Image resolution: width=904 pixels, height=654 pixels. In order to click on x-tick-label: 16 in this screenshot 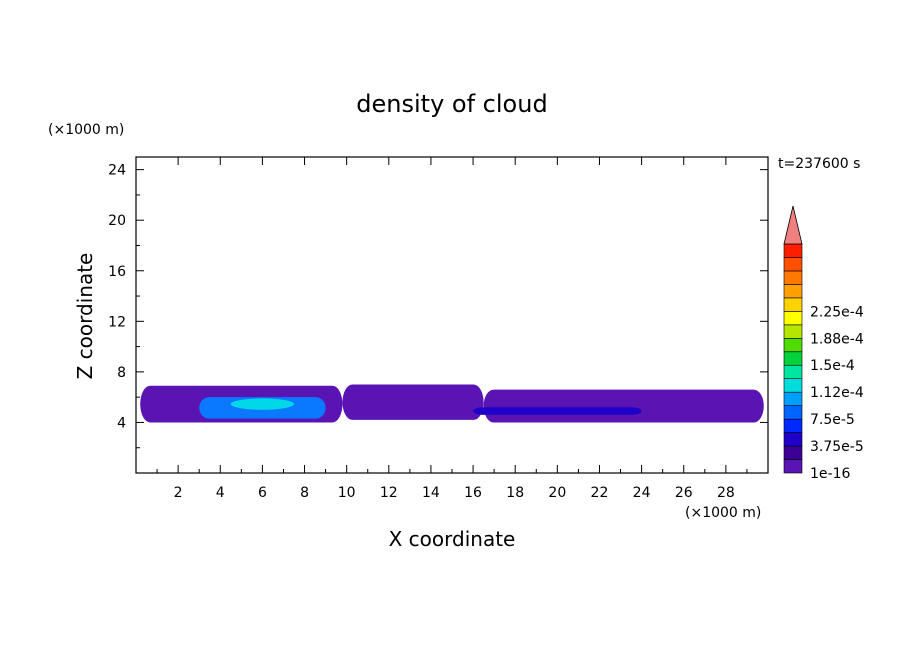, I will do `click(473, 493)`.